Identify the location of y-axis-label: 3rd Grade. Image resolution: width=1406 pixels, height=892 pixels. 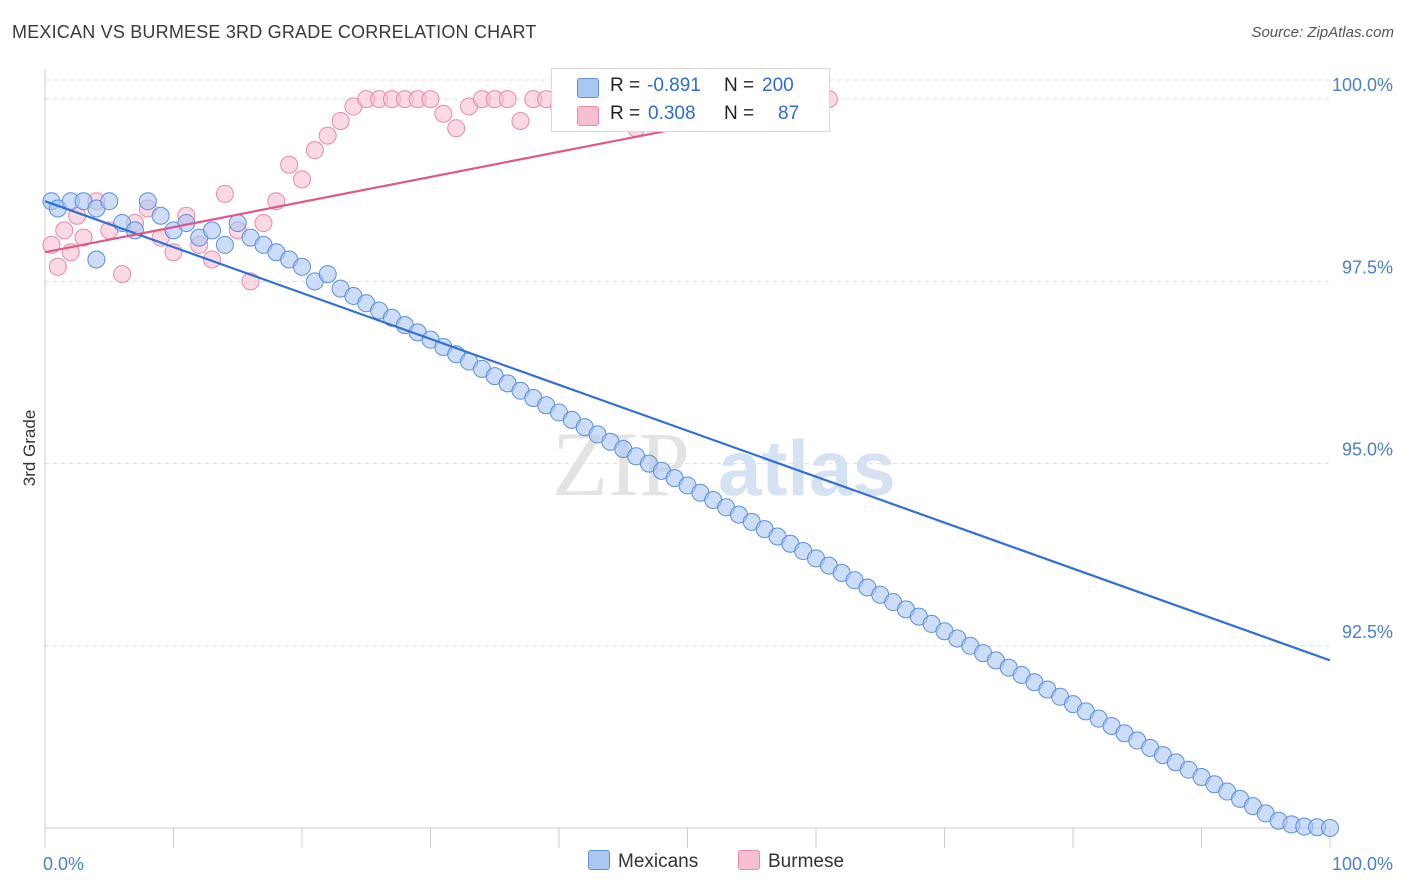
(29, 448).